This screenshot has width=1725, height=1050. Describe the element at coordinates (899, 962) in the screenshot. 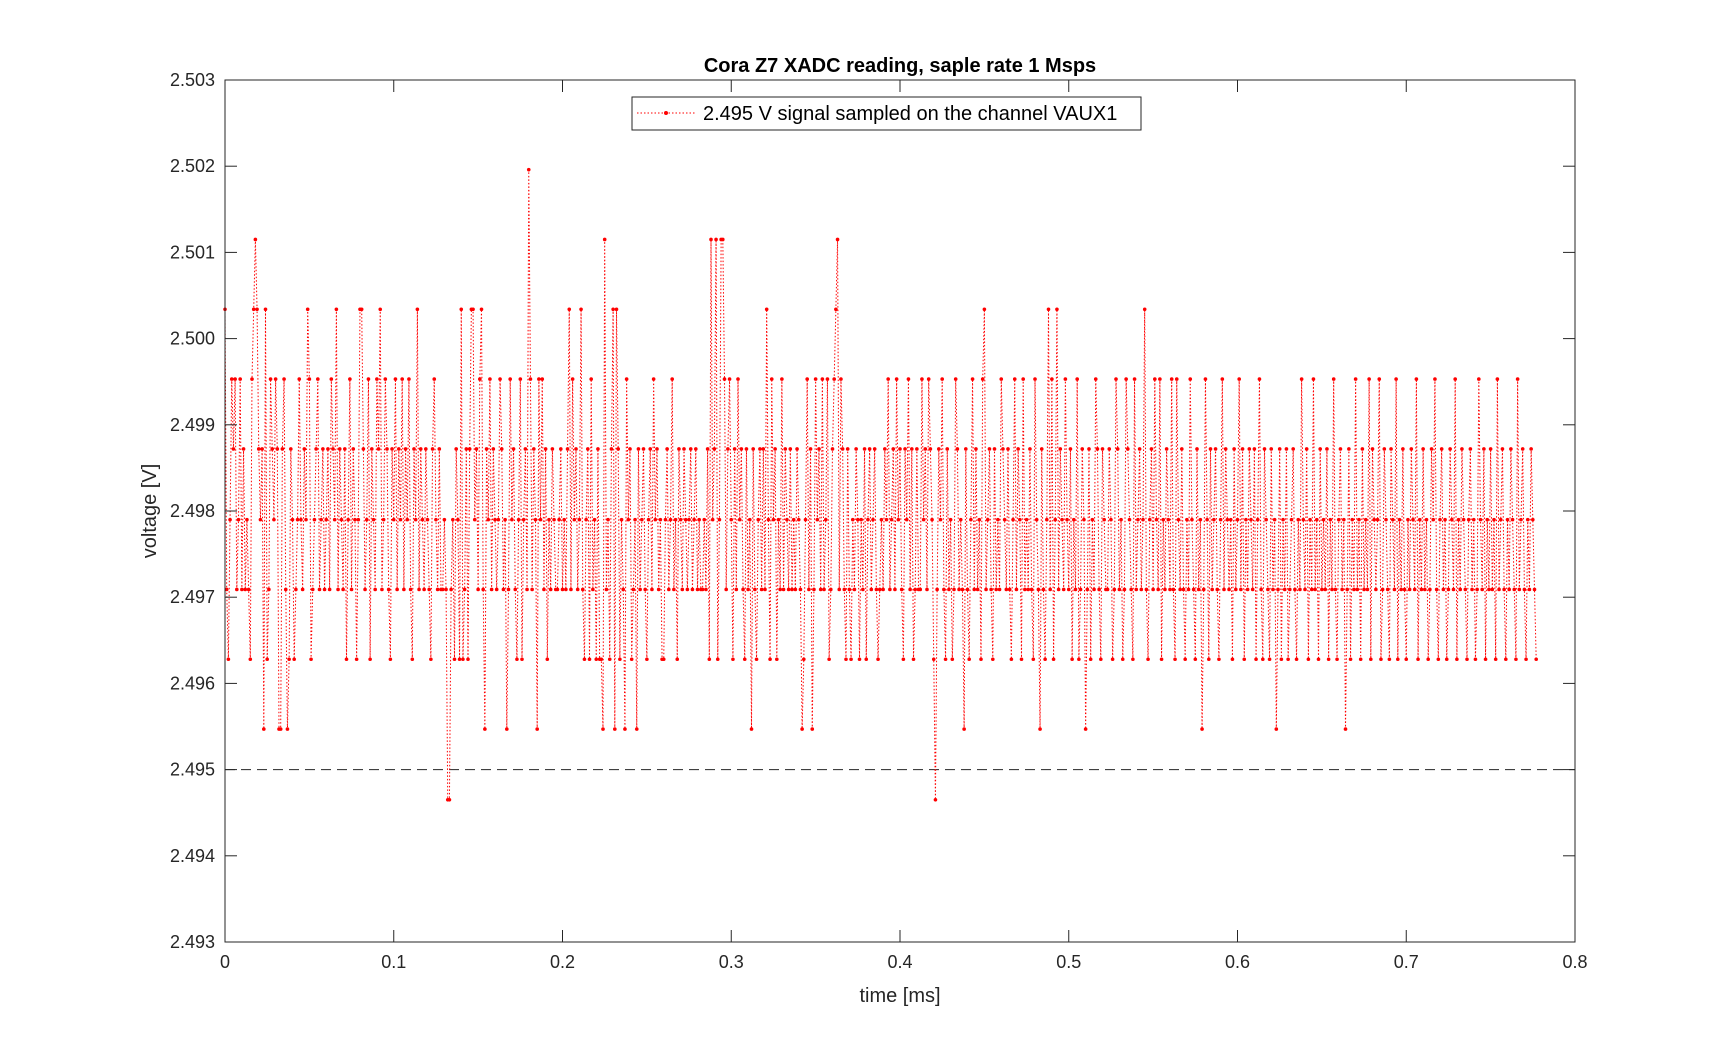

I see `x-tick-label: 0.4` at that location.